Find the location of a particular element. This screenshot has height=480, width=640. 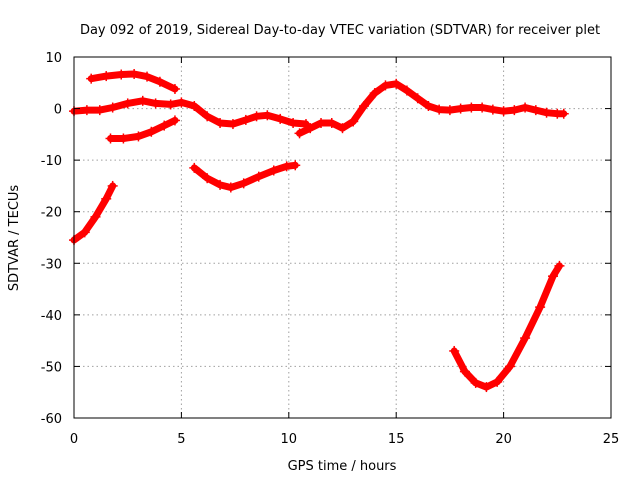

y-tick-label: -10 is located at coordinates (51, 161).